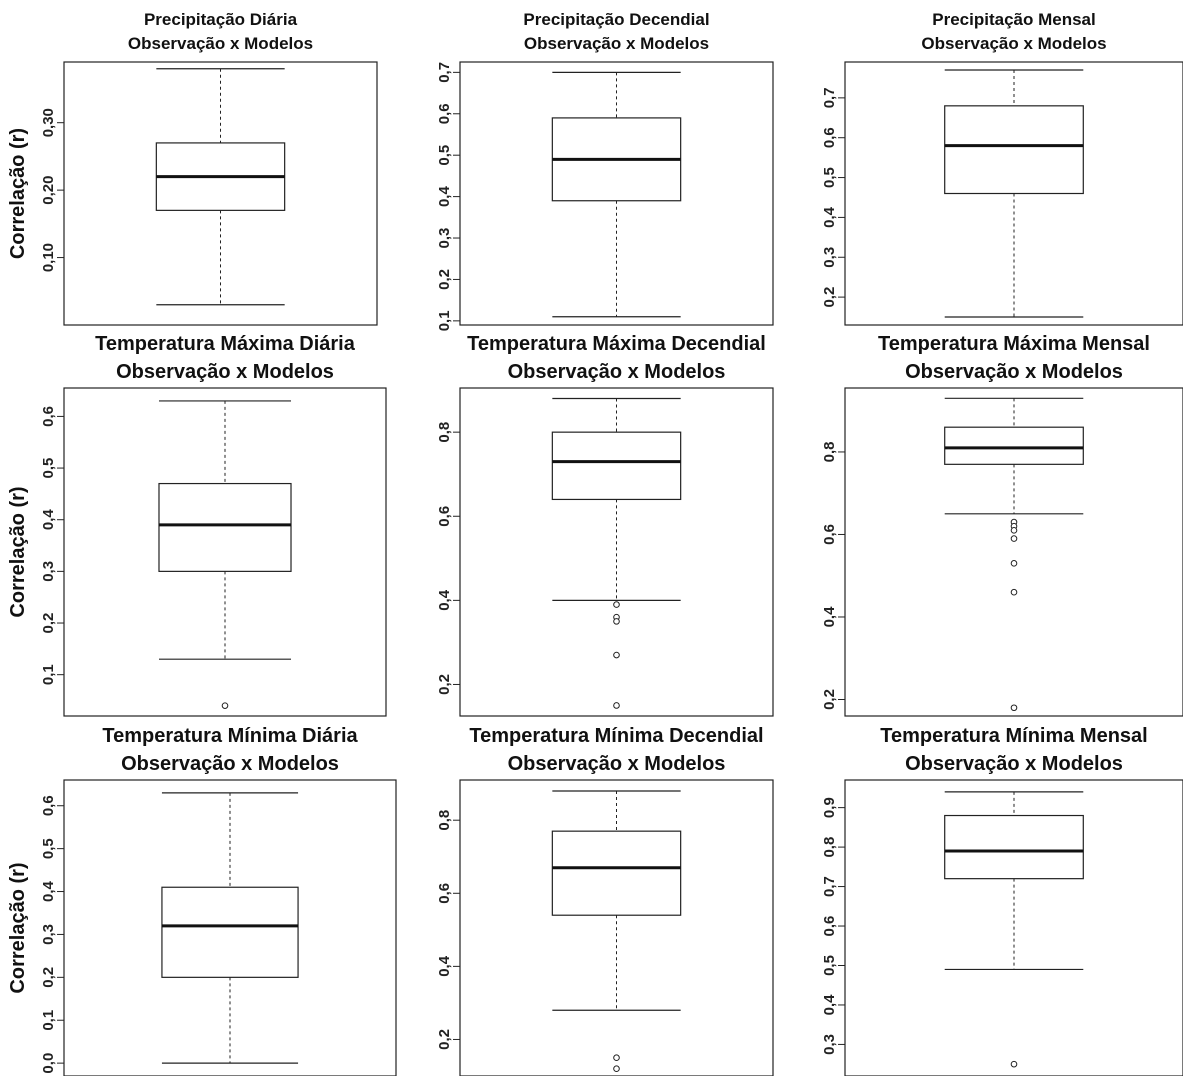 The image size is (1183, 1076). I want to click on panel-3-ytick-label-4: 0,6, so click(829, 137).